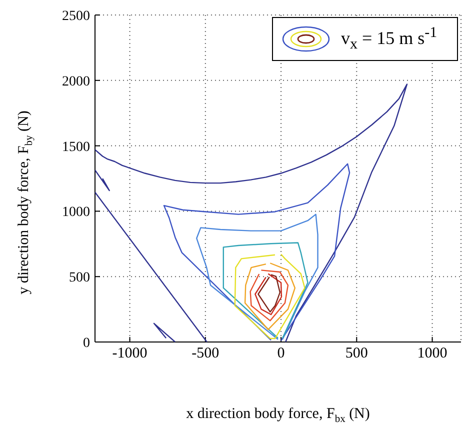 The width and height of the screenshot is (464, 438). I want to click on y-tick-label: 1000, so click(76, 212).